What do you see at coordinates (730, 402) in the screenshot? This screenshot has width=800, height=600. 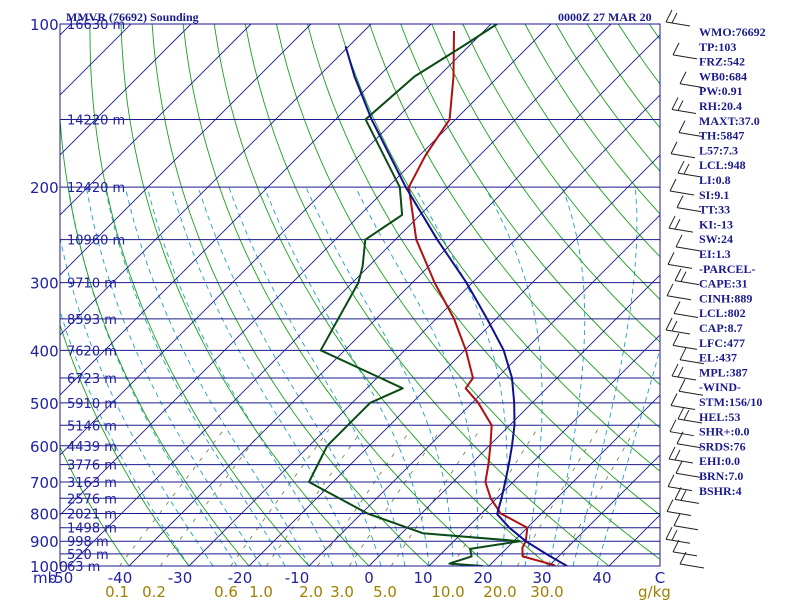 I see `sounding-index: STM:156/10` at bounding box center [730, 402].